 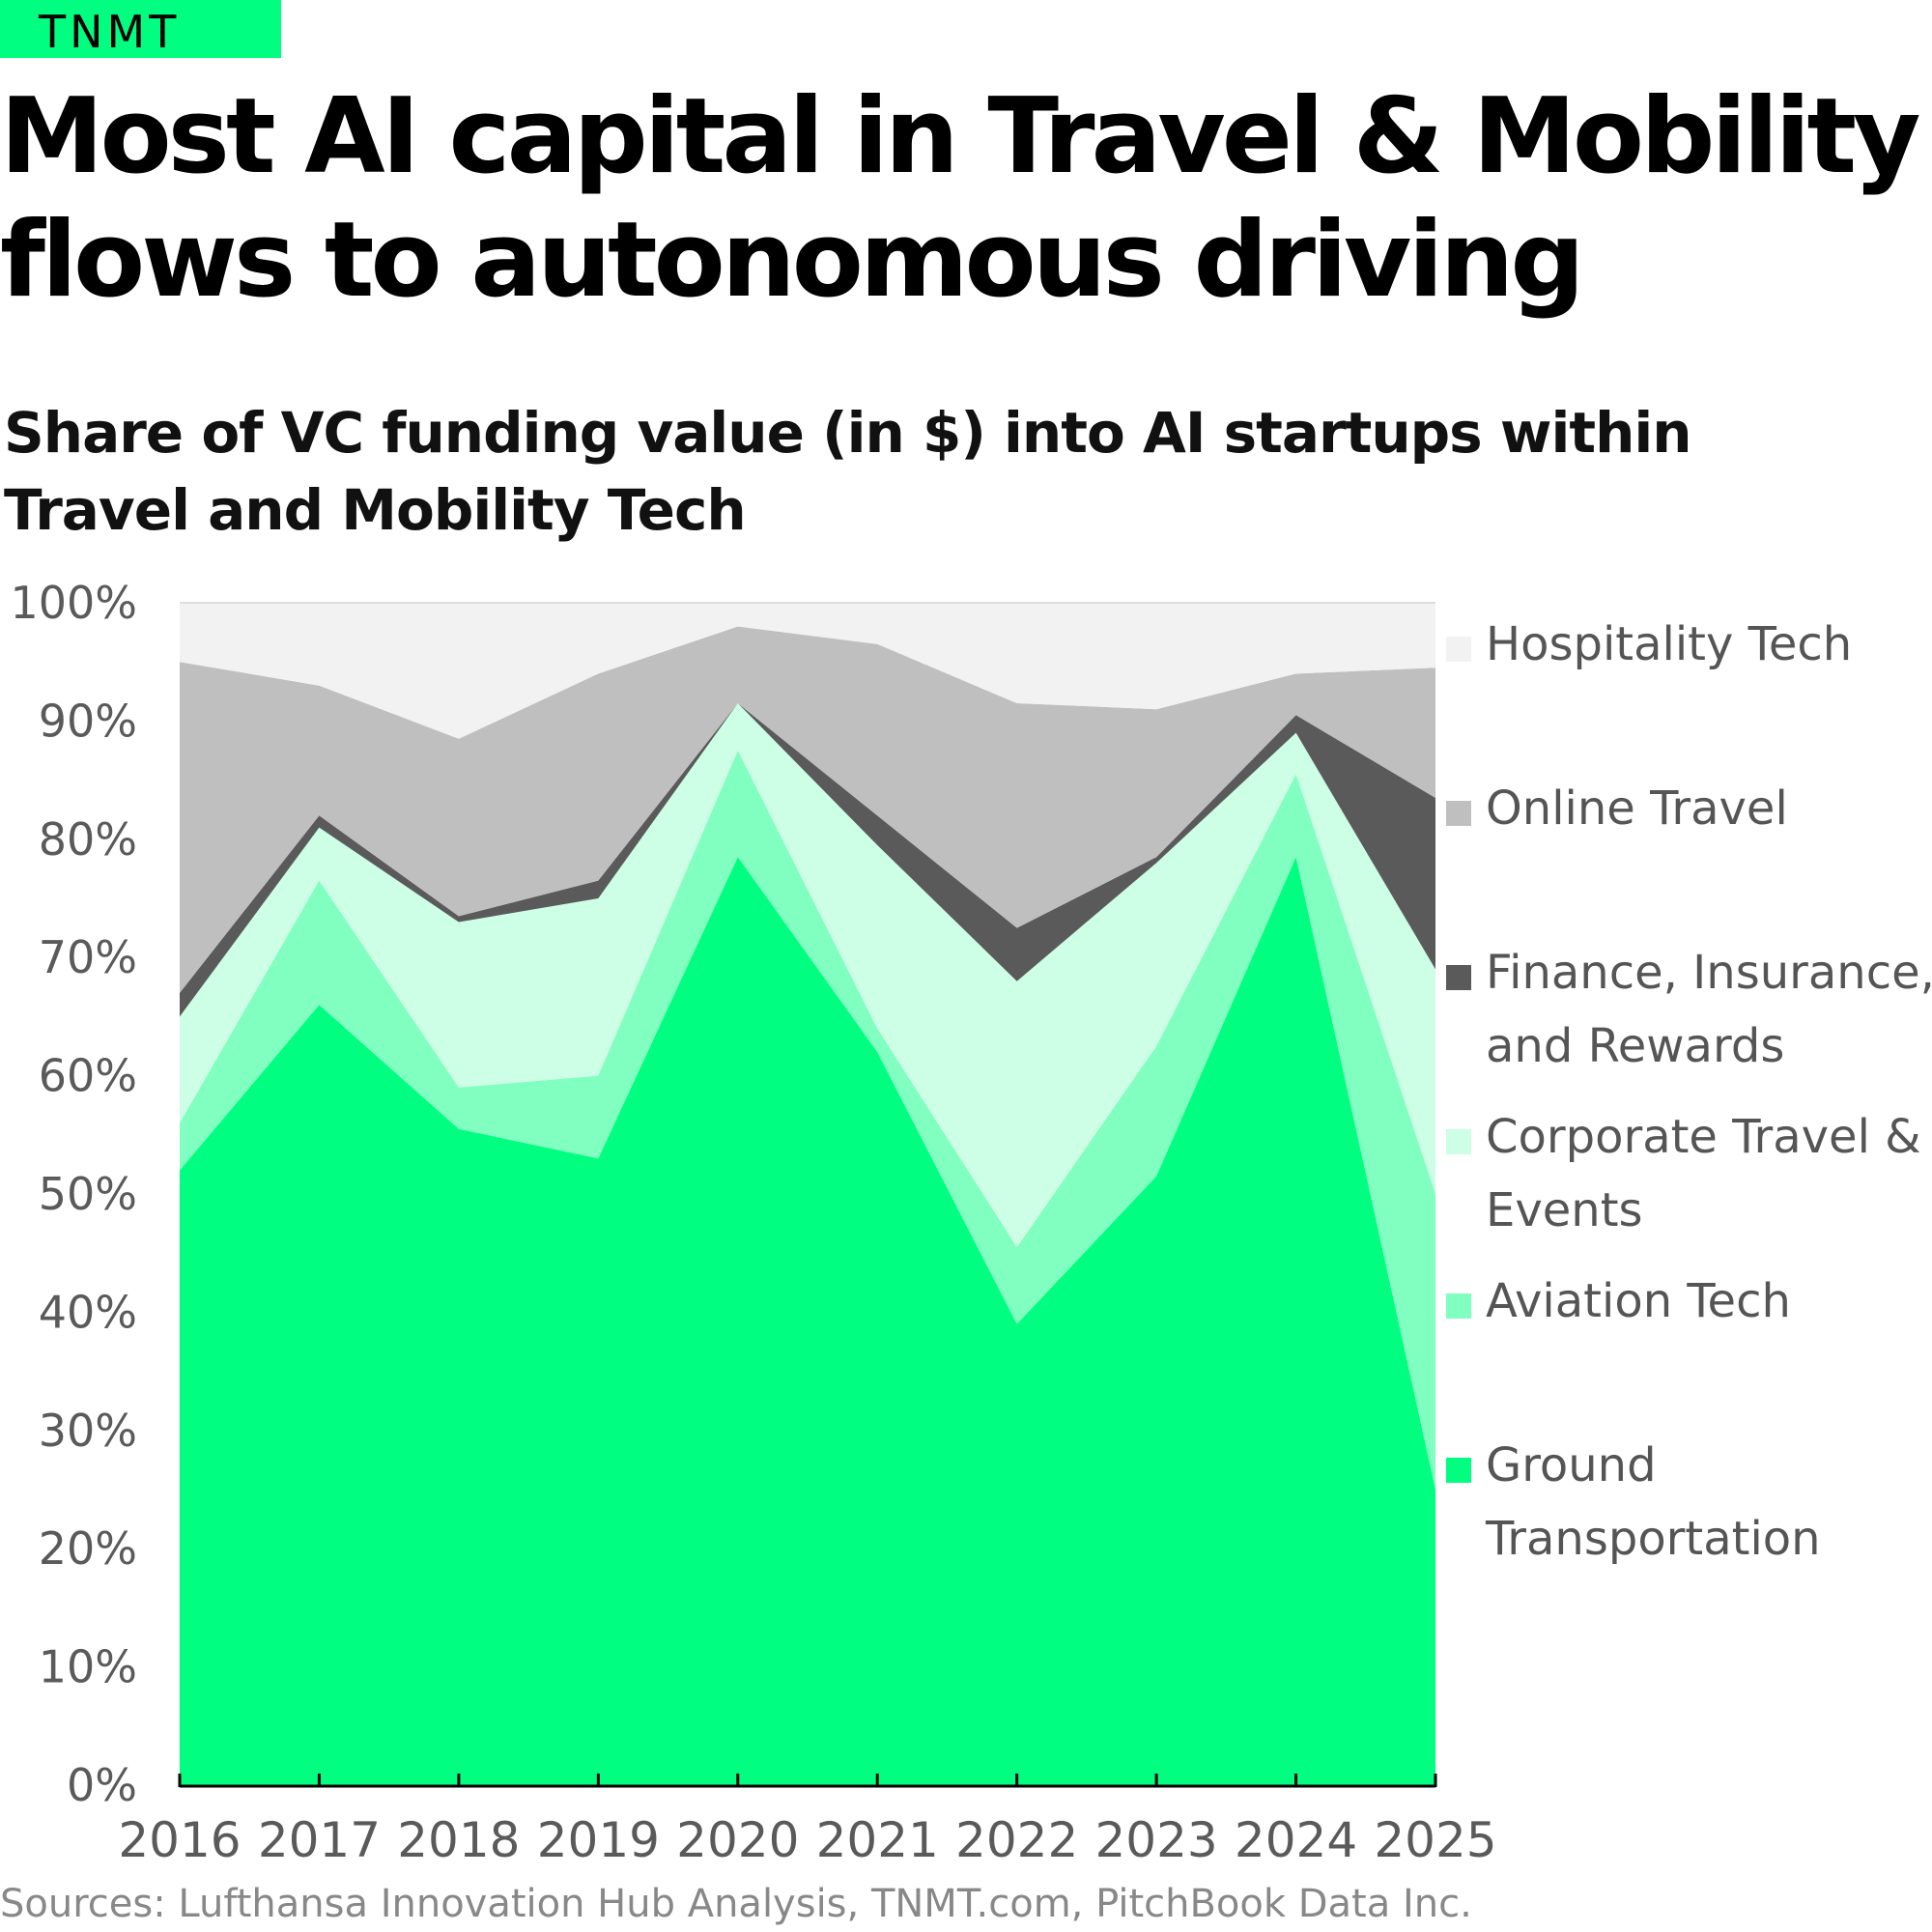 I want to click on x-tick-label: 2024, so click(x=1296, y=1840).